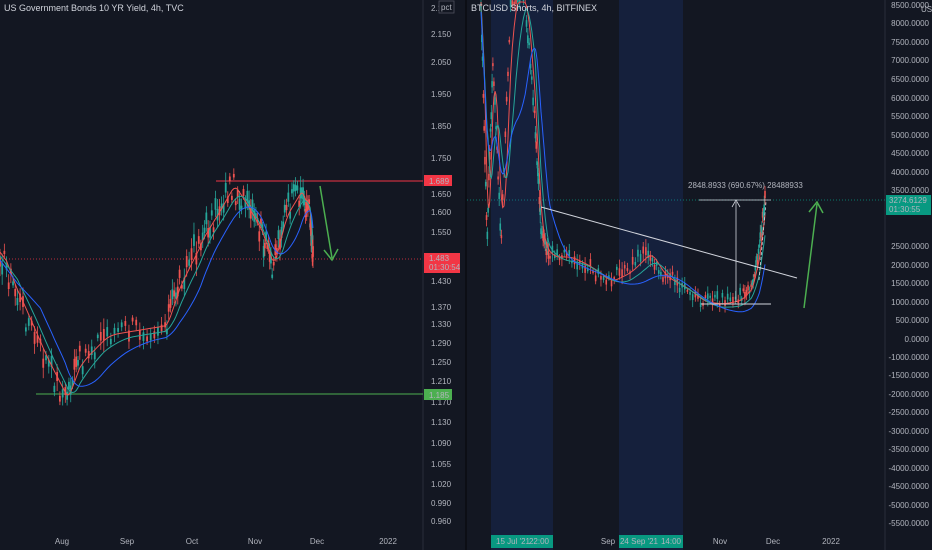 Image resolution: width=932 pixels, height=550 pixels. What do you see at coordinates (608, 541) in the screenshot?
I see `x-tick-label: Sep` at bounding box center [608, 541].